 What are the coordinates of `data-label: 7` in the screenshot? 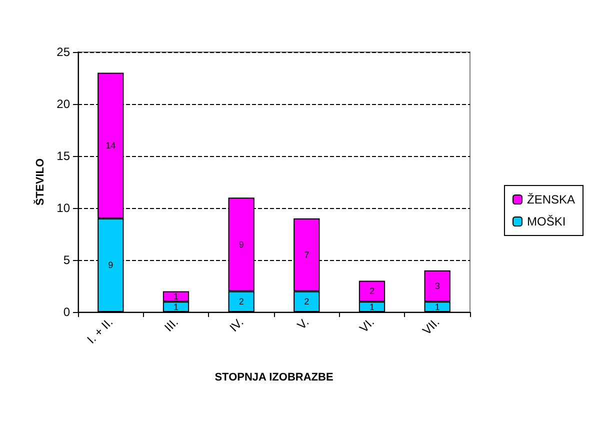 It's located at (307, 255).